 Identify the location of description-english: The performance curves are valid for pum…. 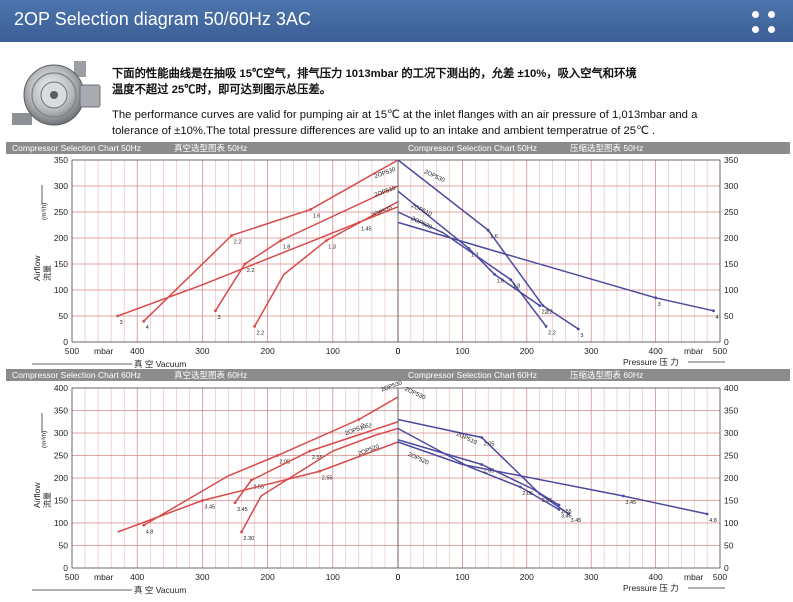
(404, 123).